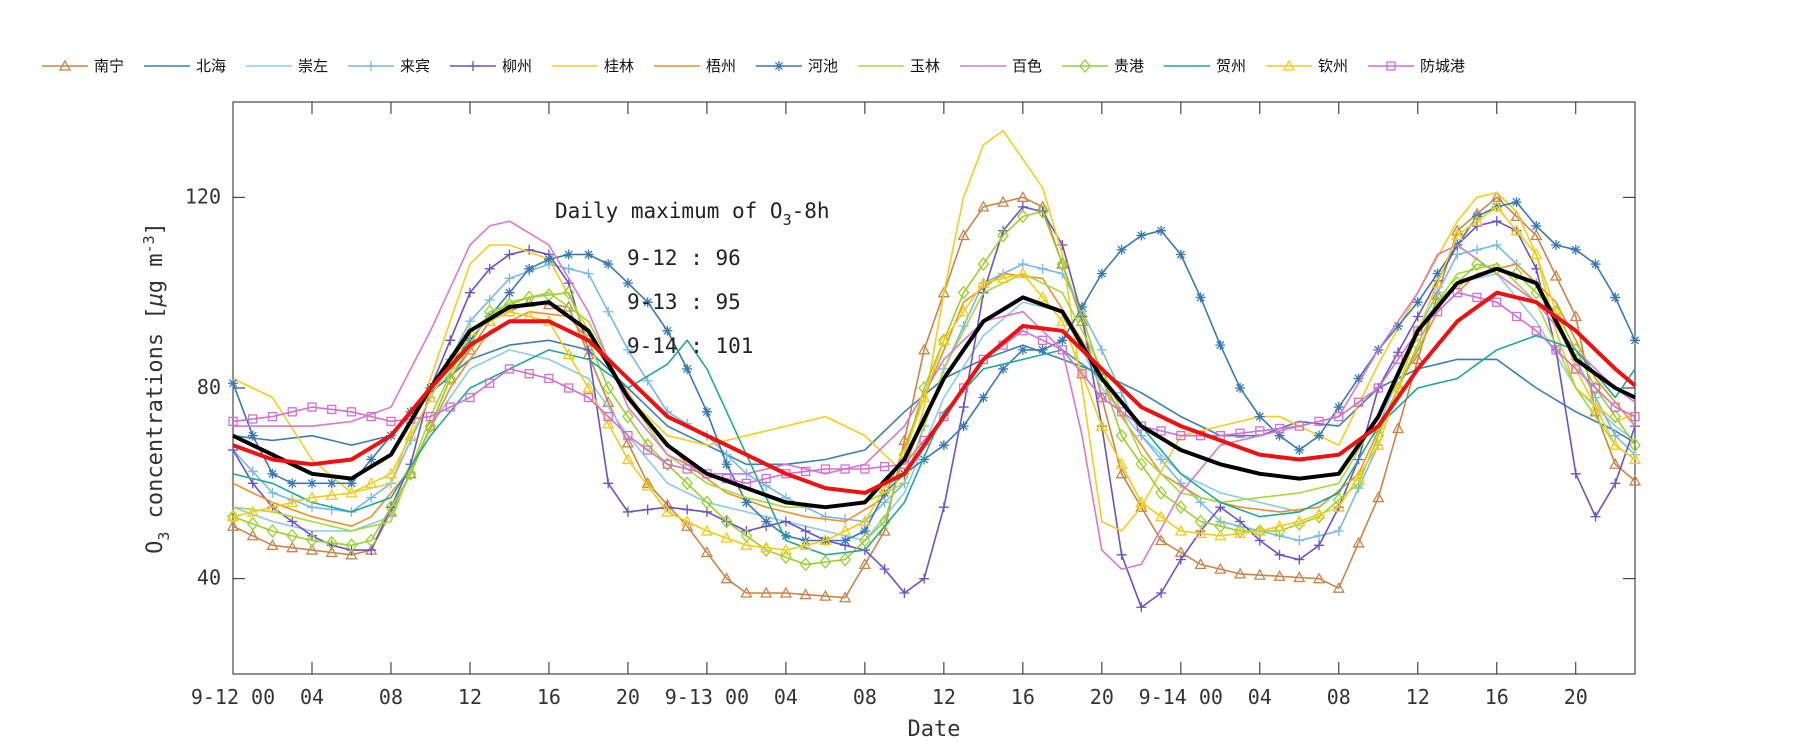 This screenshot has width=1800, height=750. What do you see at coordinates (1129, 66) in the screenshot?
I see `legend-label: 贵港` at bounding box center [1129, 66].